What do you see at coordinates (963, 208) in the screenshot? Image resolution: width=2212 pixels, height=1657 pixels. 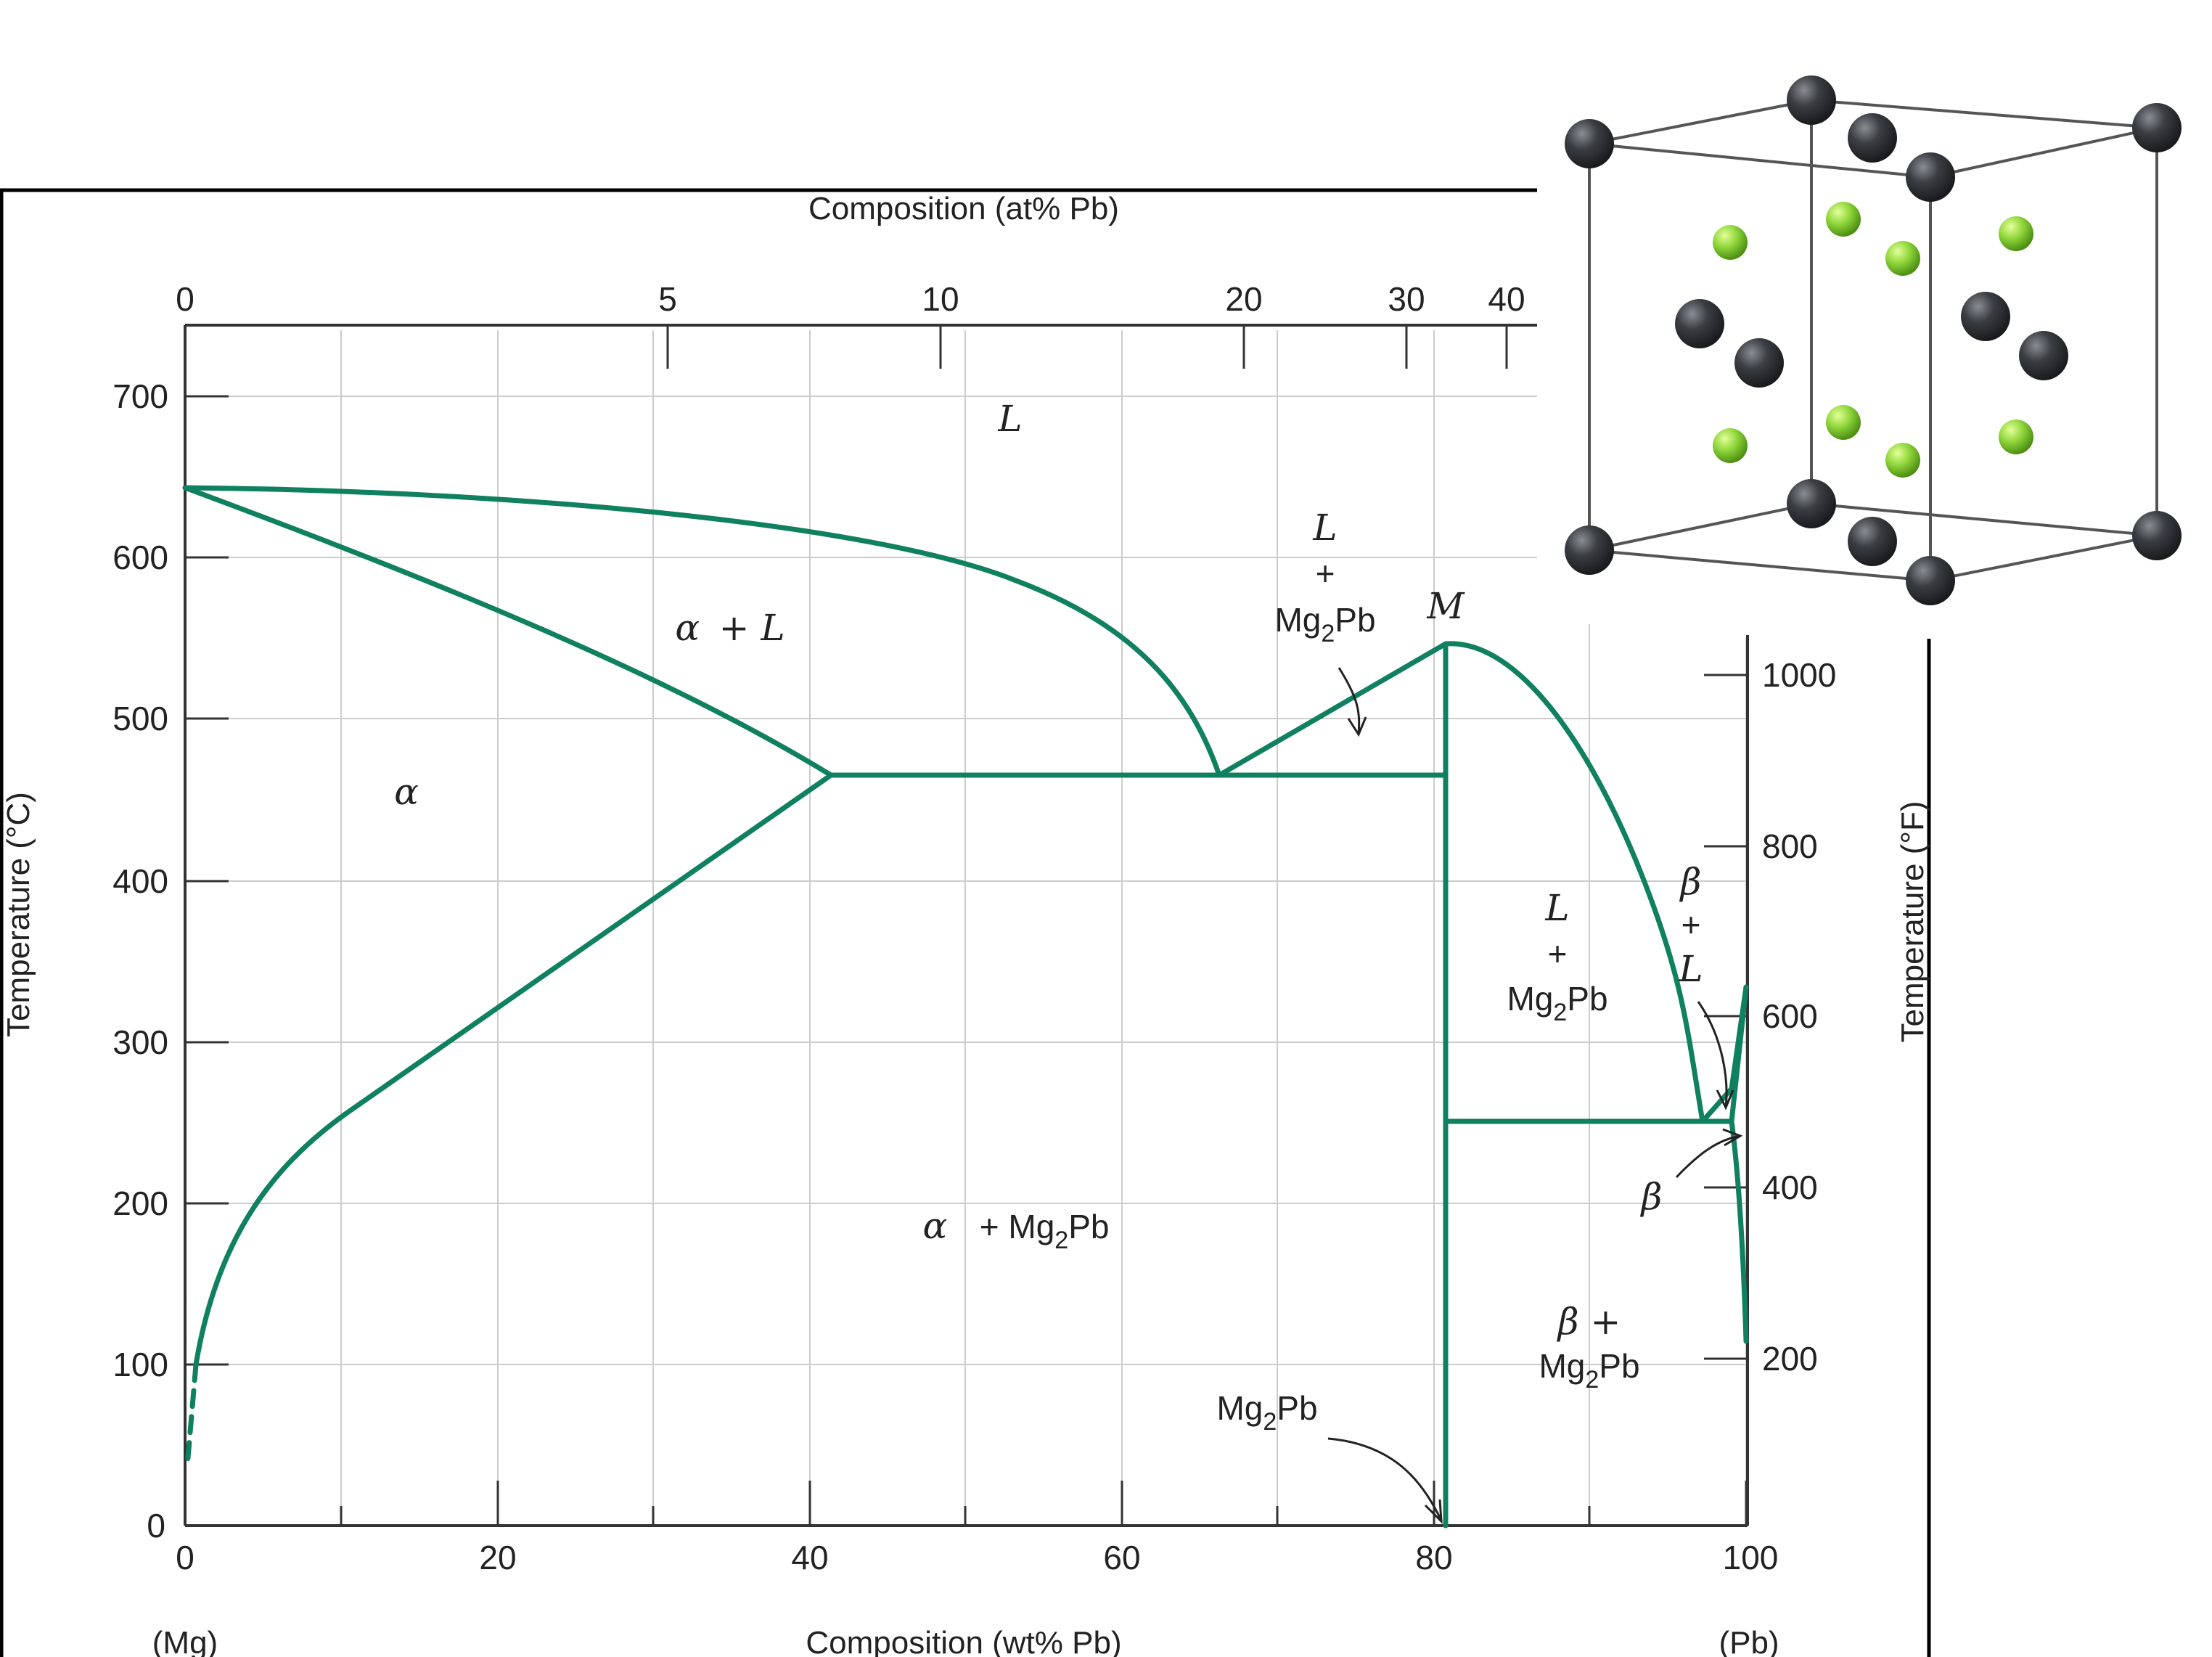 I see `top-axis-title: Composition (at% Pb)` at bounding box center [963, 208].